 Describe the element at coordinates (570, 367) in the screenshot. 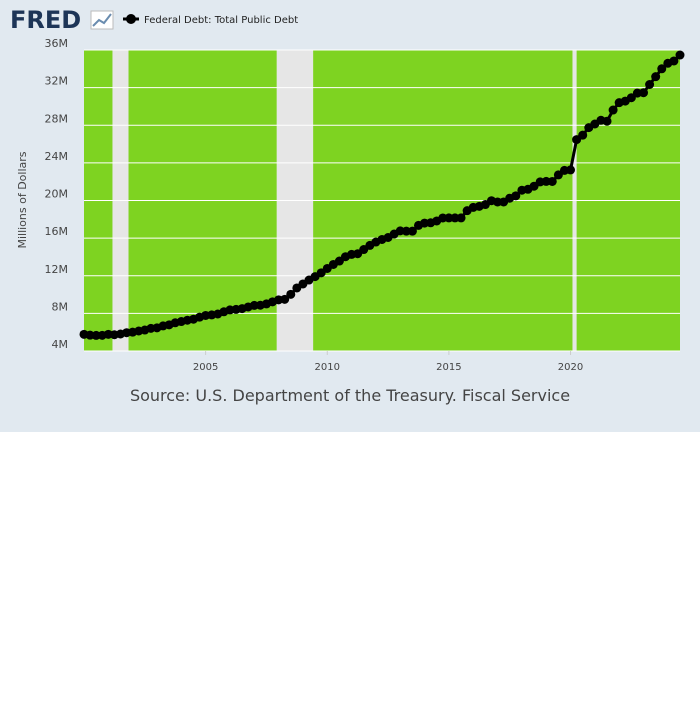

I see `x-tick-label: 2020` at that location.